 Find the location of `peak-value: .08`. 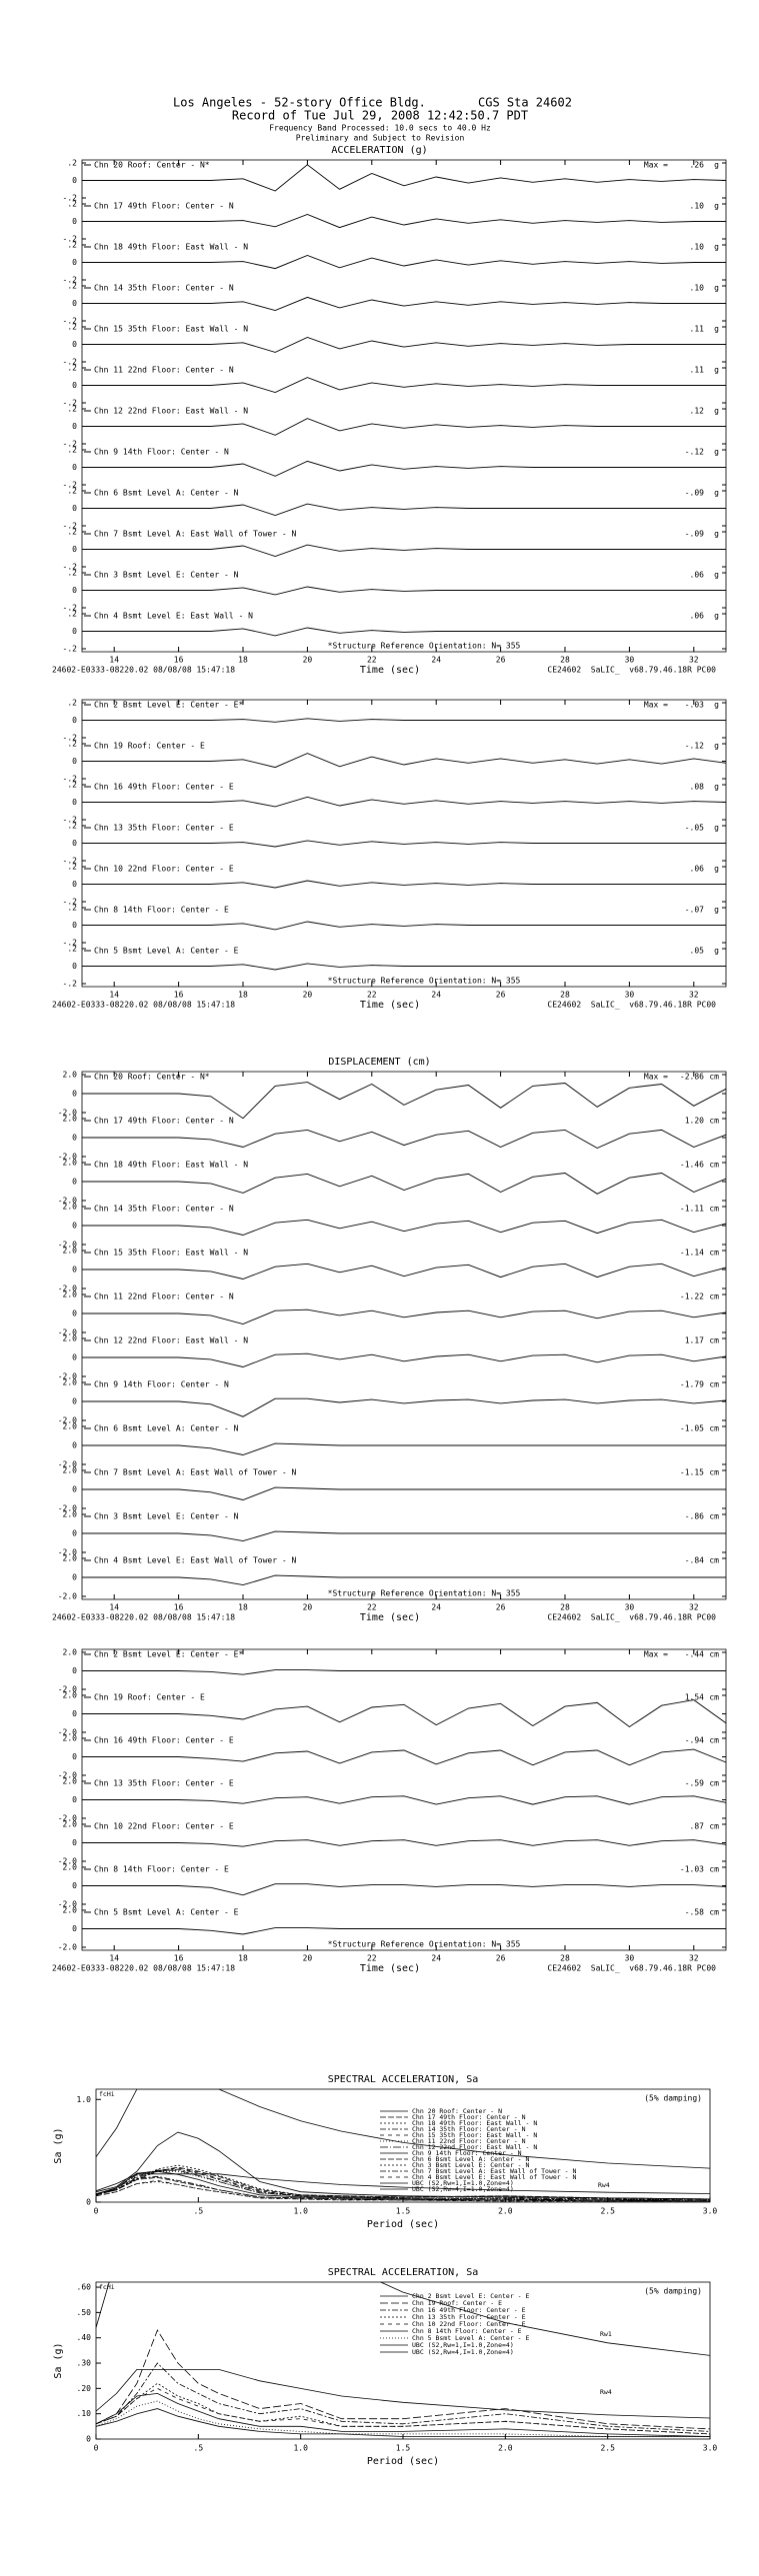

peak-value: .08 is located at coordinates (697, 788).